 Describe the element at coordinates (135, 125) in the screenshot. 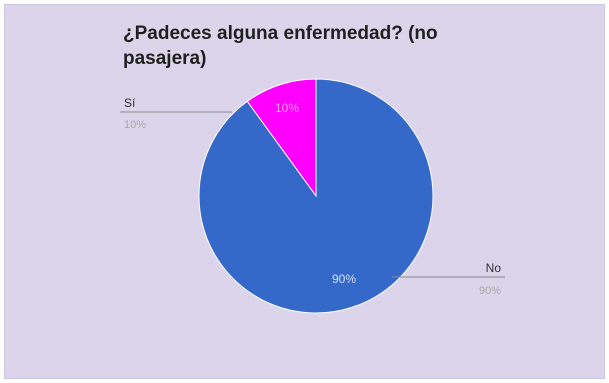

I see `slice-percent-si-outer: 10%` at that location.